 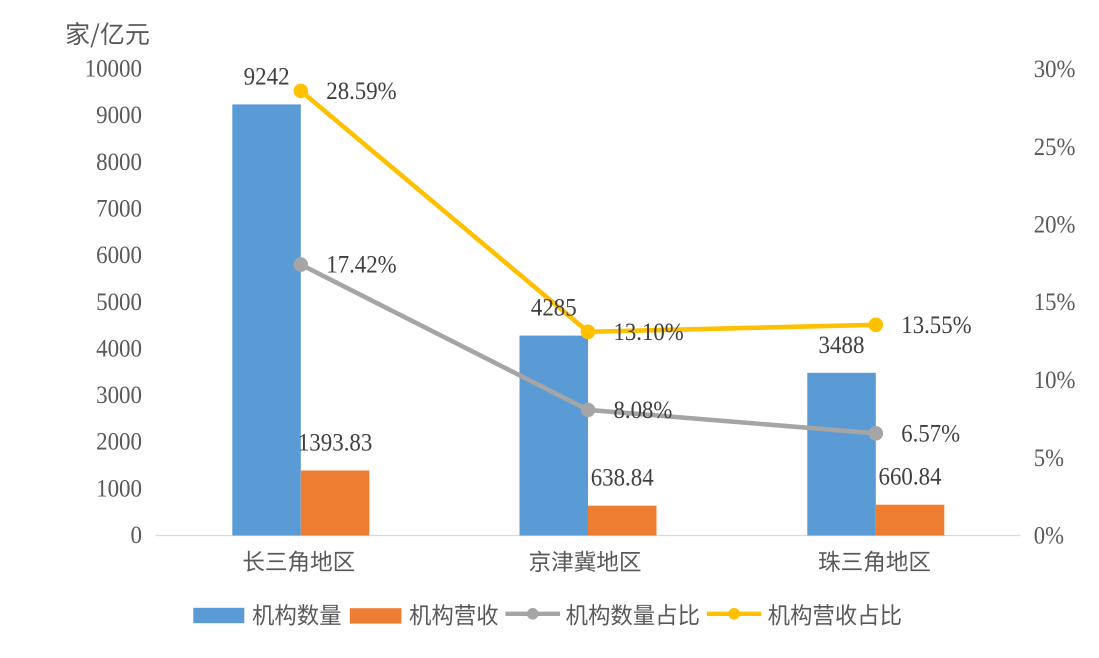 What do you see at coordinates (119, 114) in the screenshot?
I see `svg-text: 9000` at bounding box center [119, 114].